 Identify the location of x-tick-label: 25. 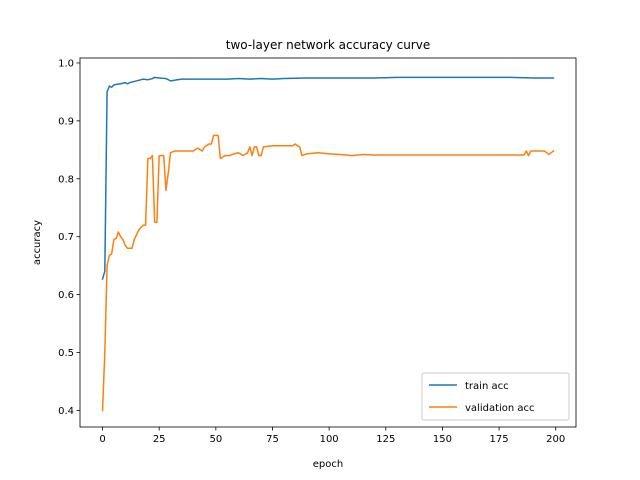
(159, 439).